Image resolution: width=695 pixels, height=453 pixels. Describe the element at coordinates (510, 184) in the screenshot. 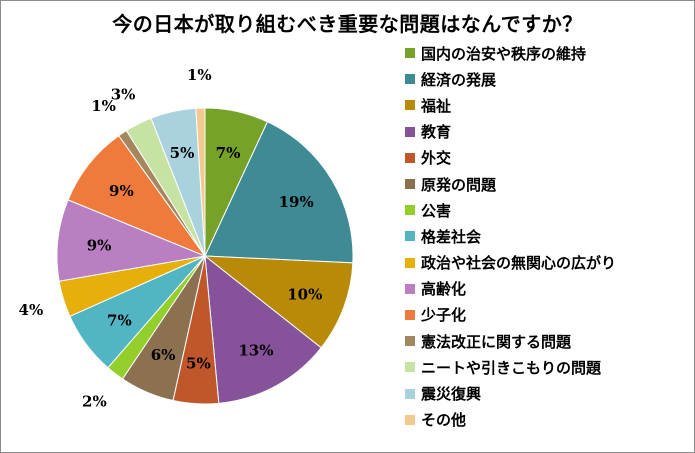

I see `legend-item-6: 原発の問題` at that location.